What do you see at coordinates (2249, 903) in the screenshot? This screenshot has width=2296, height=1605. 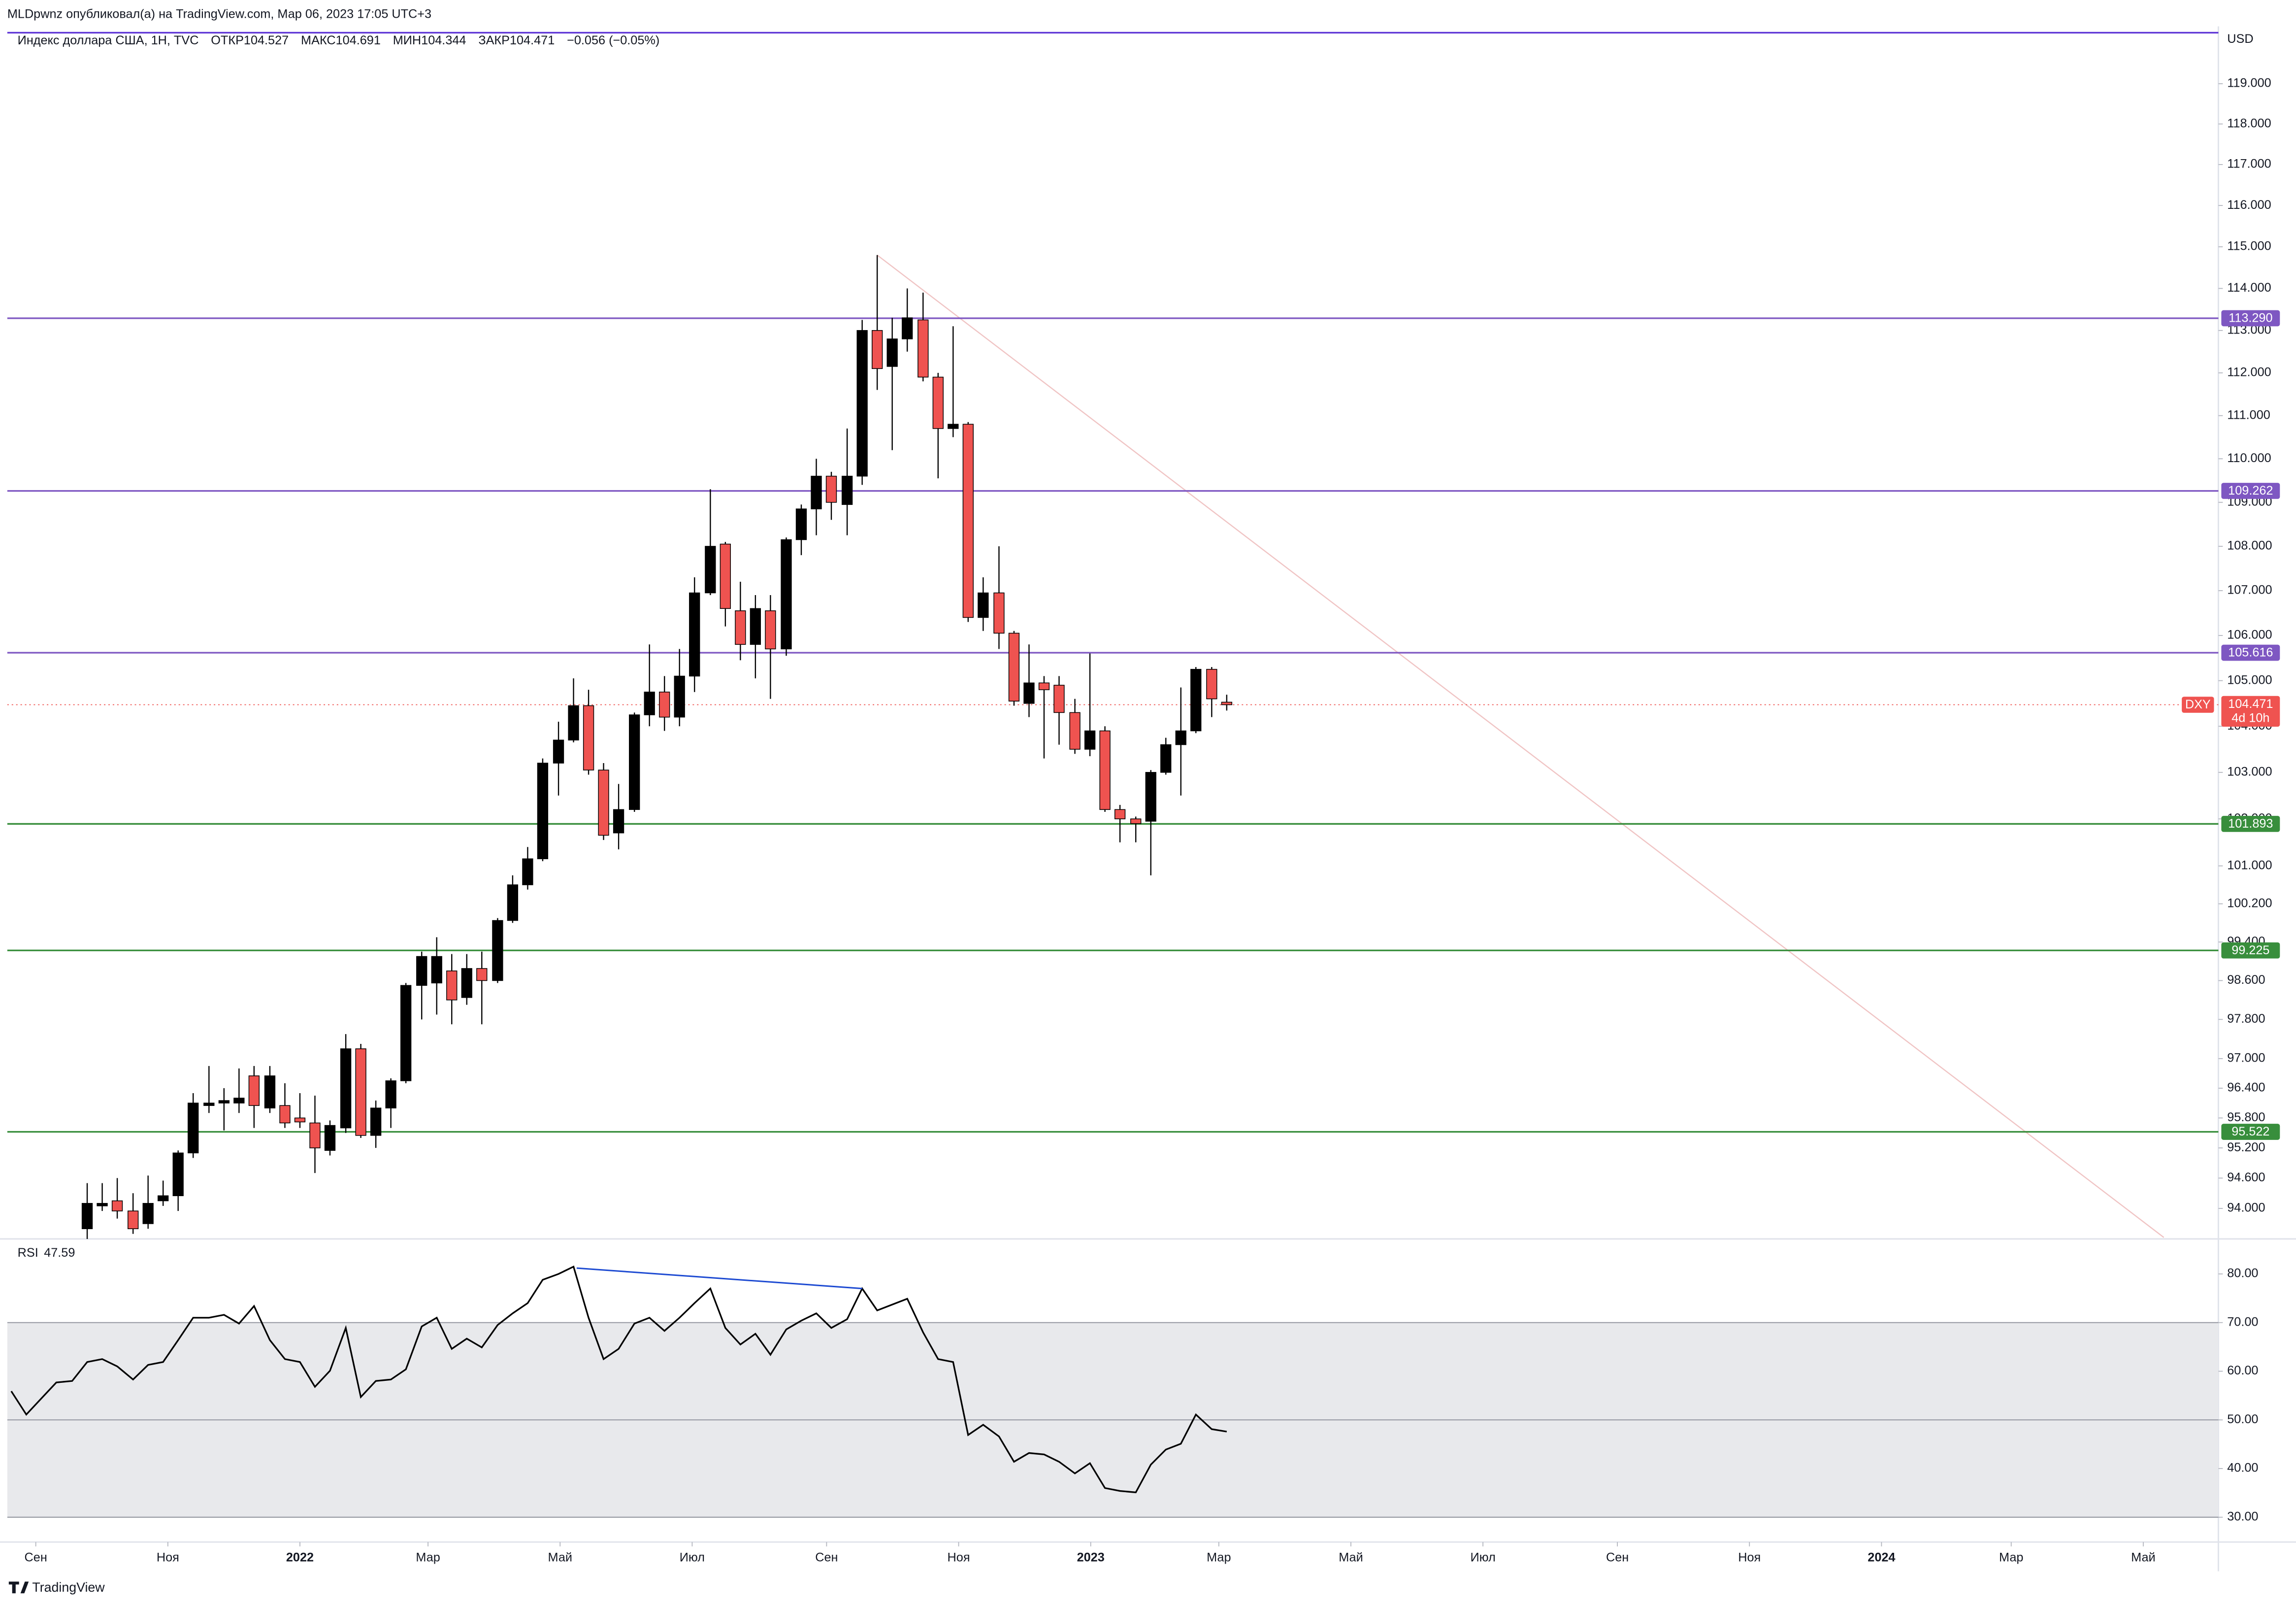 I see `y-tick-label: 100.200` at bounding box center [2249, 903].